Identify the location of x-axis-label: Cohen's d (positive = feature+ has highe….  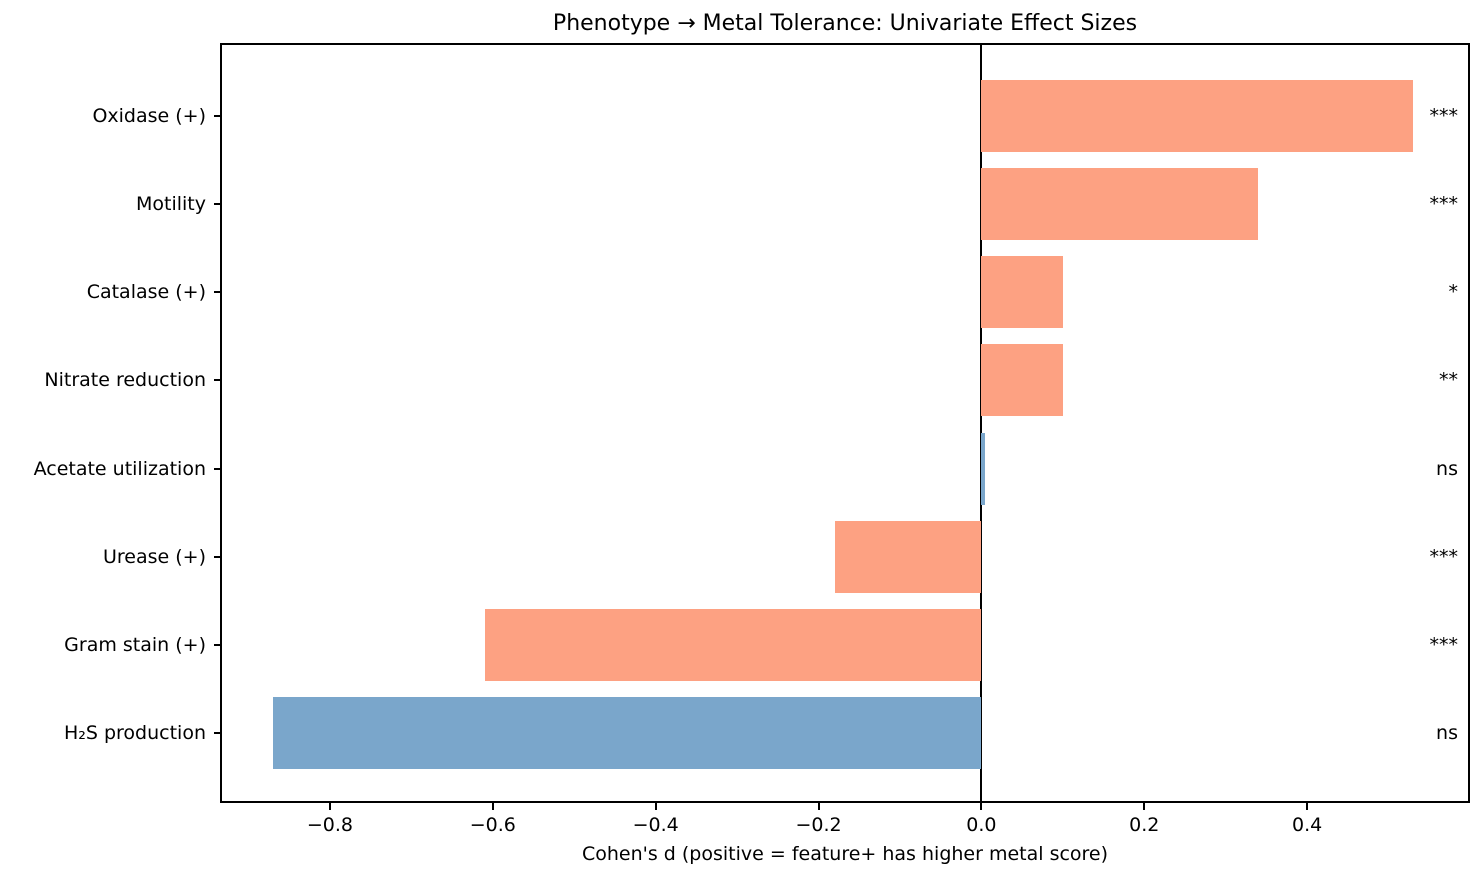
(845, 854).